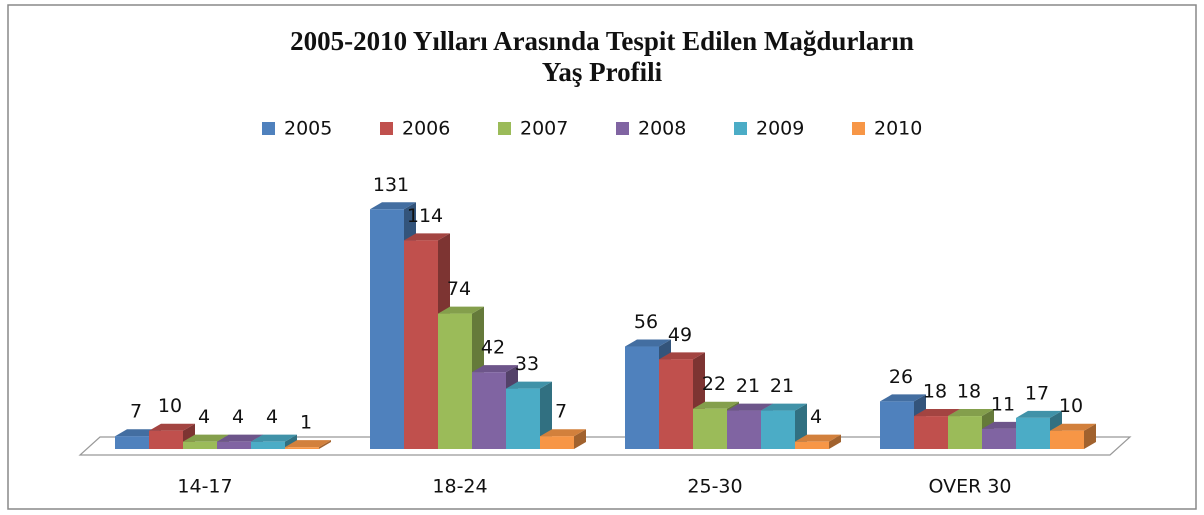 The image size is (1204, 515). Describe the element at coordinates (602, 72) in the screenshot. I see `chart-title: Yaş Profili` at that location.